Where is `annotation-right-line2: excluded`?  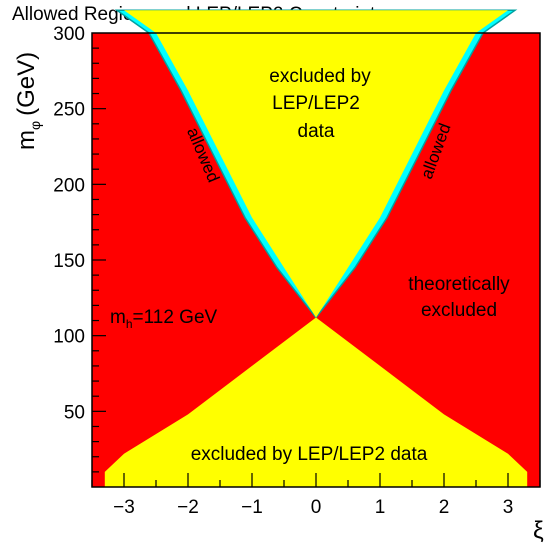 annotation-right-line2: excluded is located at coordinates (459, 310).